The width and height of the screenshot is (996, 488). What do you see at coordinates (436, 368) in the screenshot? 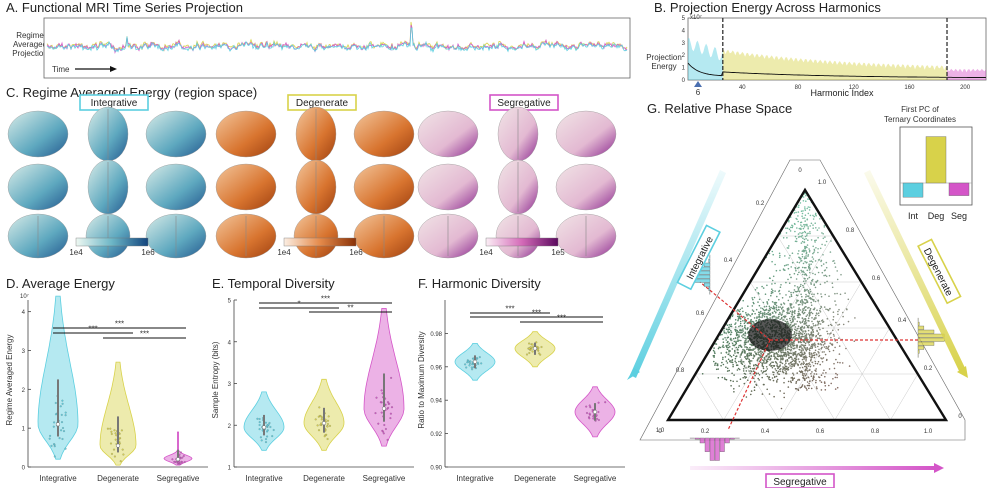
I see `panel-f-ytick-0.96: 0.96` at bounding box center [436, 368].